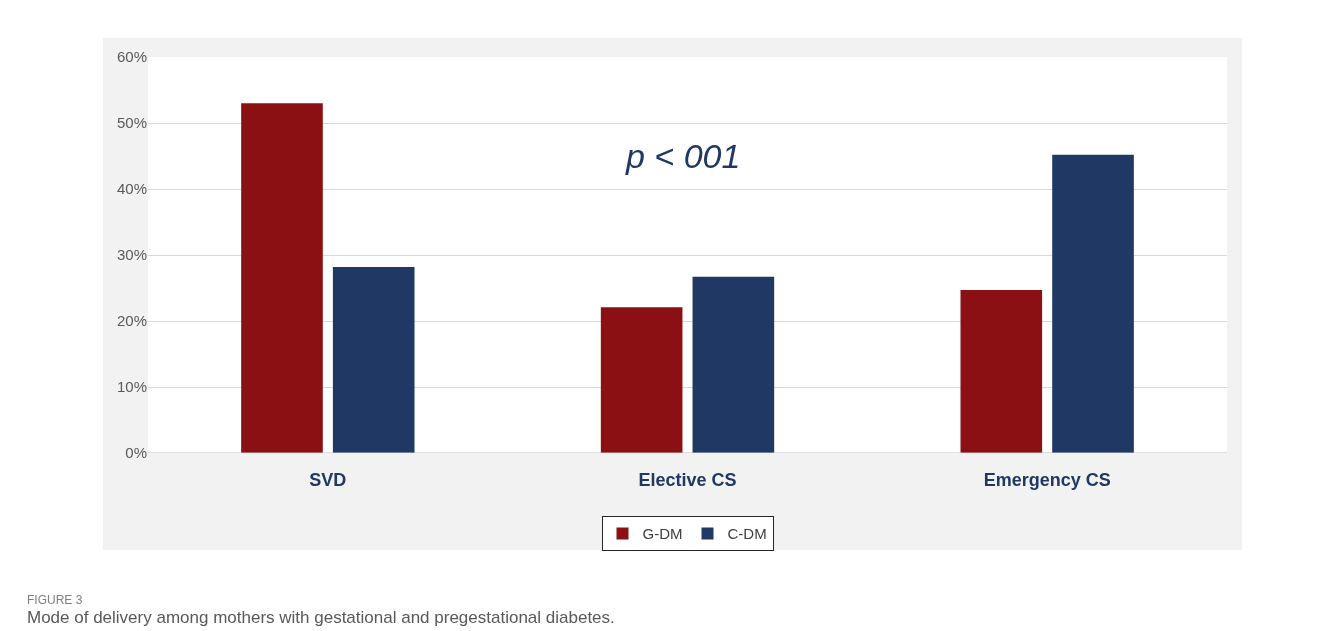 The width and height of the screenshot is (1320, 631). What do you see at coordinates (1047, 480) in the screenshot?
I see `x-tick-label: Emergency CS` at bounding box center [1047, 480].